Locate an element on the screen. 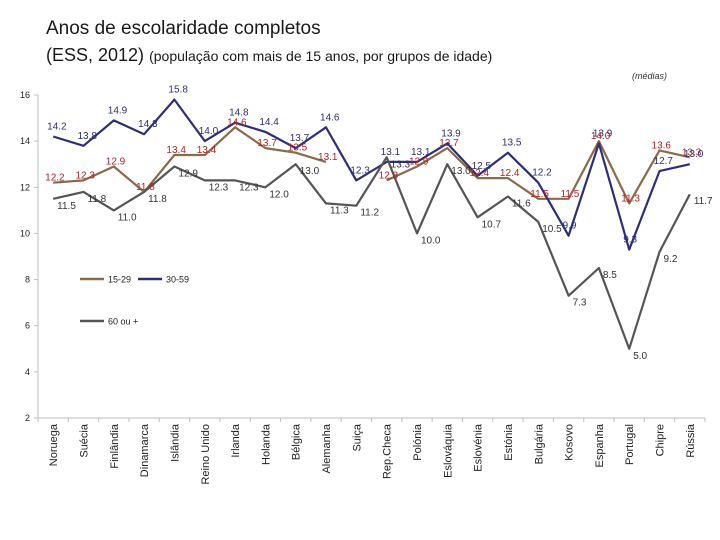 Image resolution: width=720 pixels, height=540 pixels. data-label: 14.8 is located at coordinates (239, 113).